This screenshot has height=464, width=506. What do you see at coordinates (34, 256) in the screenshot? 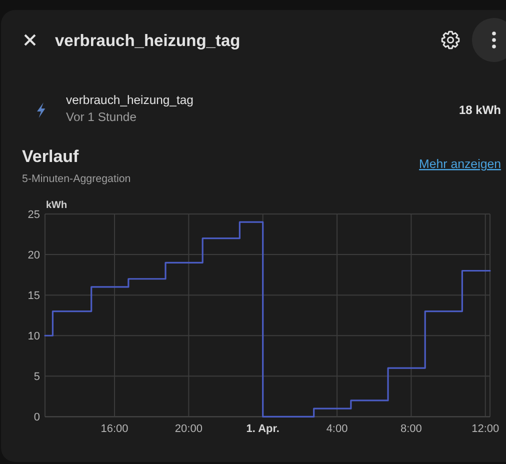
I see `y-tick-label: 20` at bounding box center [34, 256].